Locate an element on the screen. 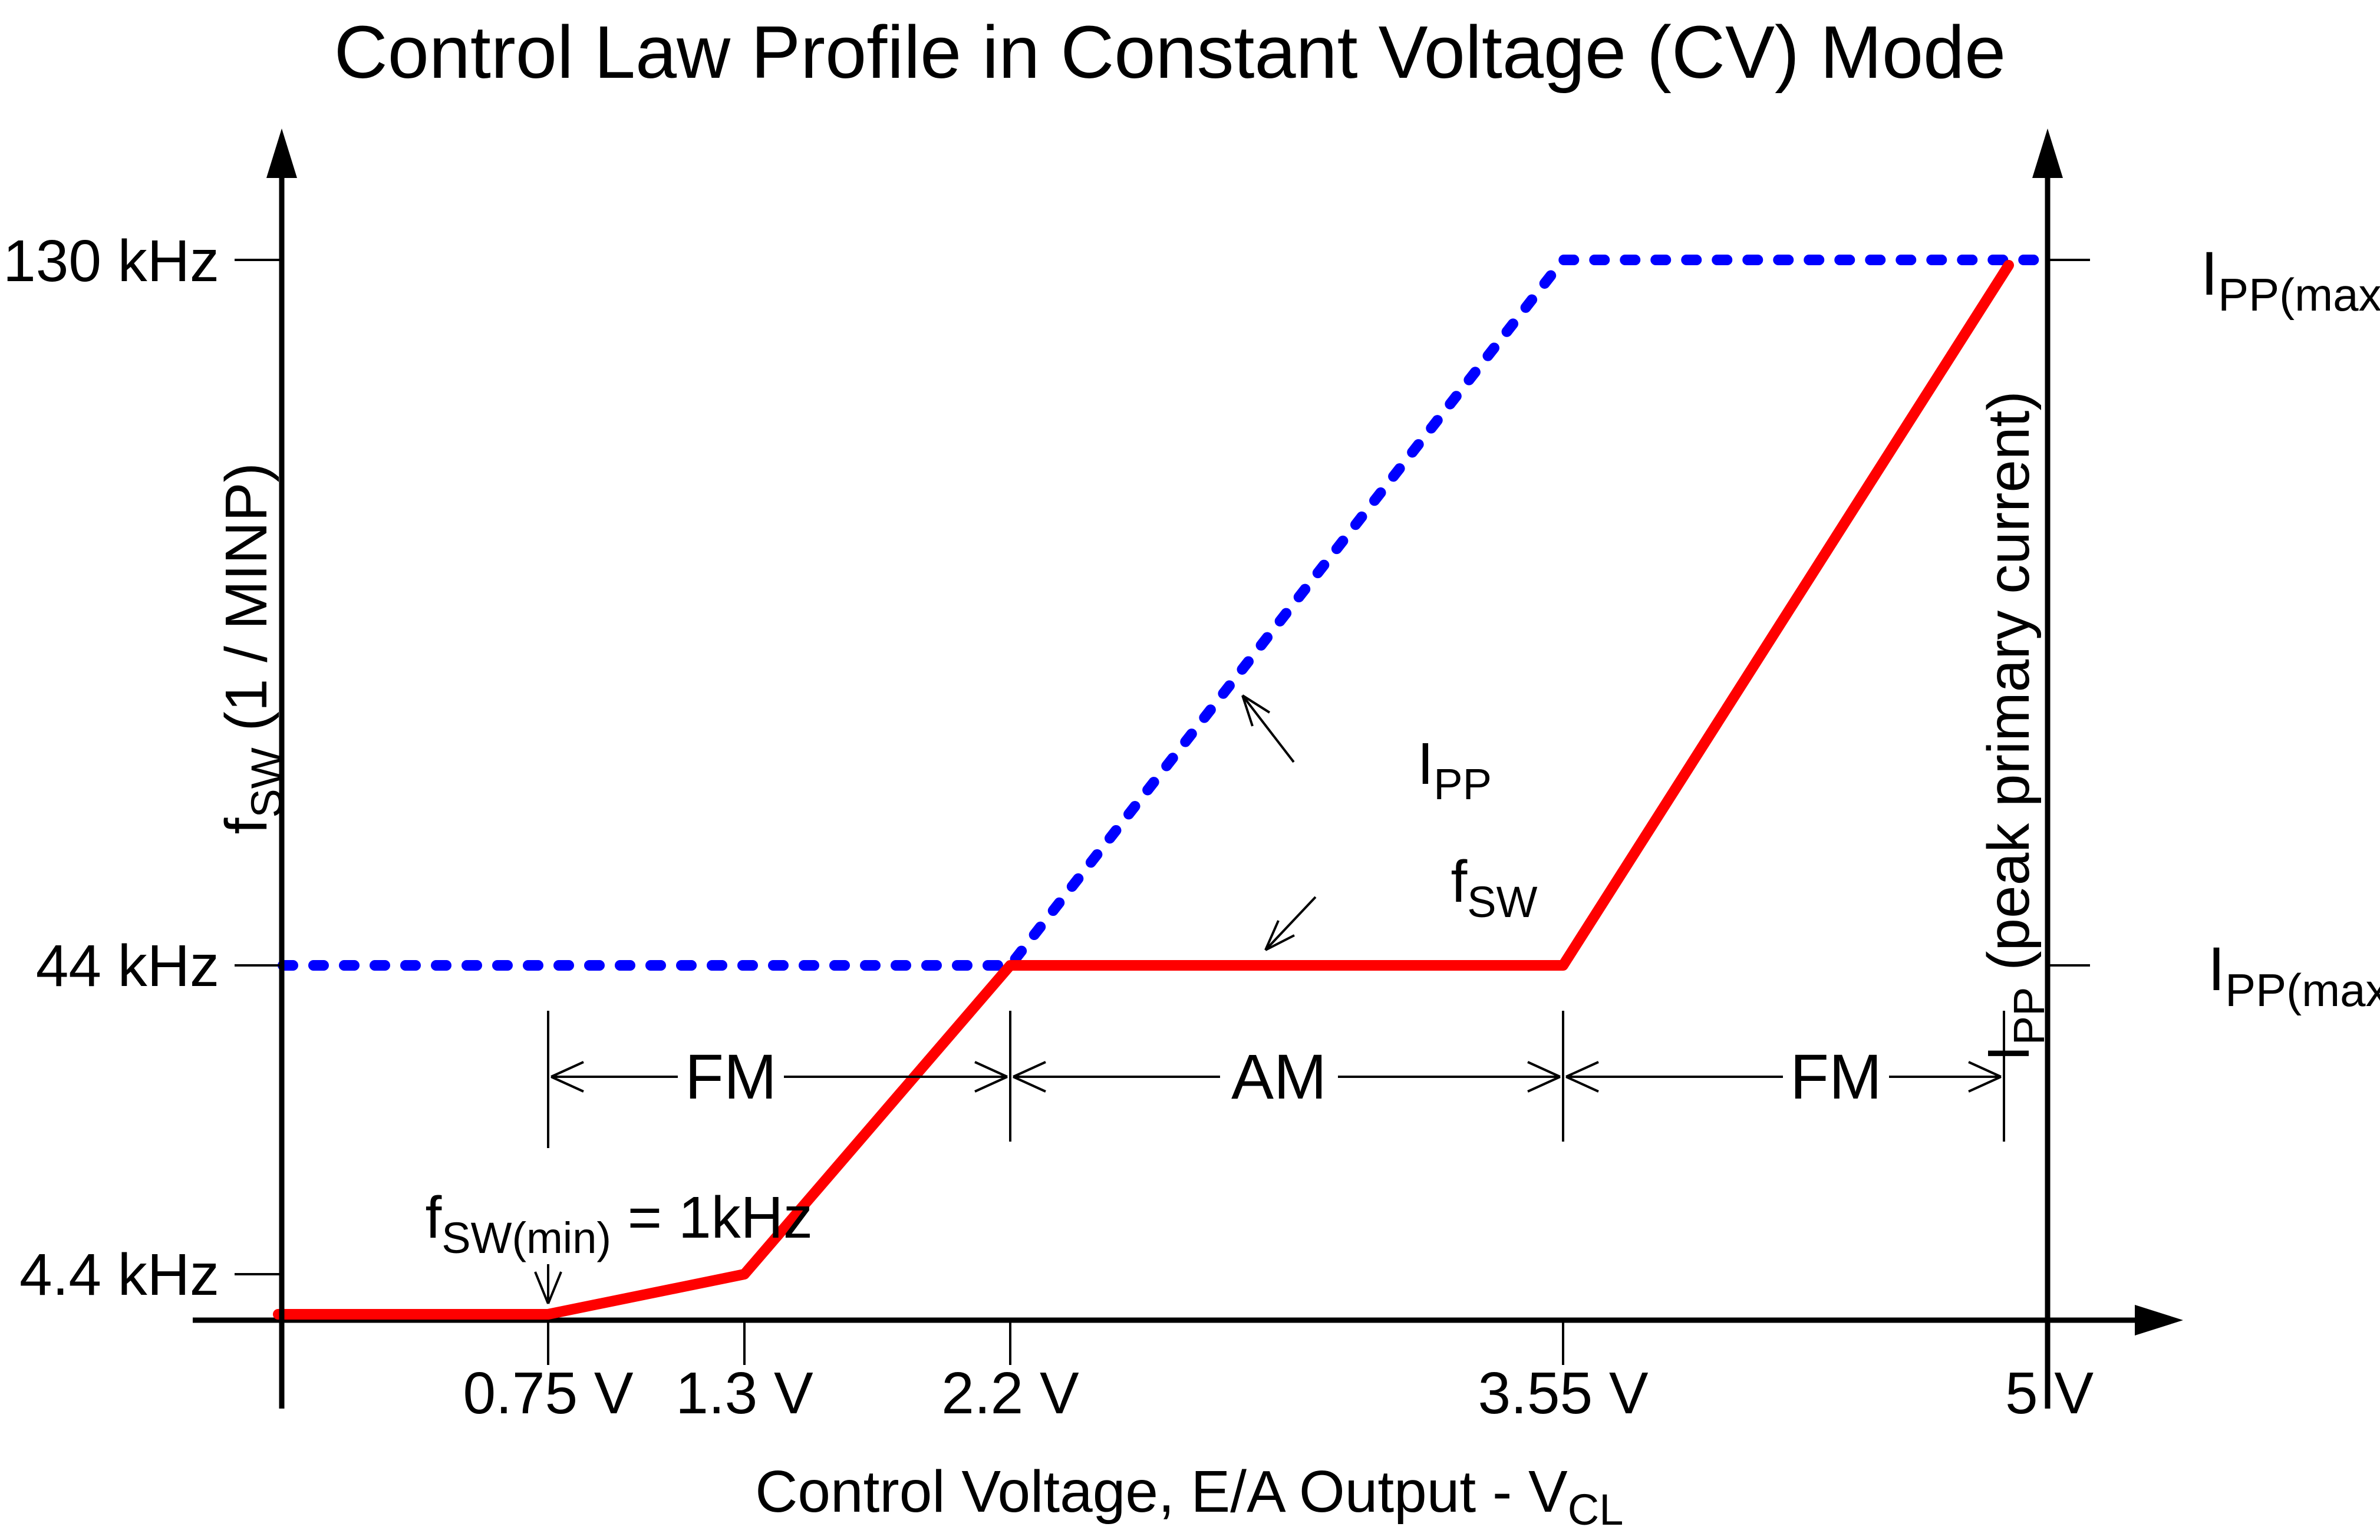 This screenshot has height=1540, width=2380. x-tick-label-0-75v: 0.75 V is located at coordinates (548, 1393).